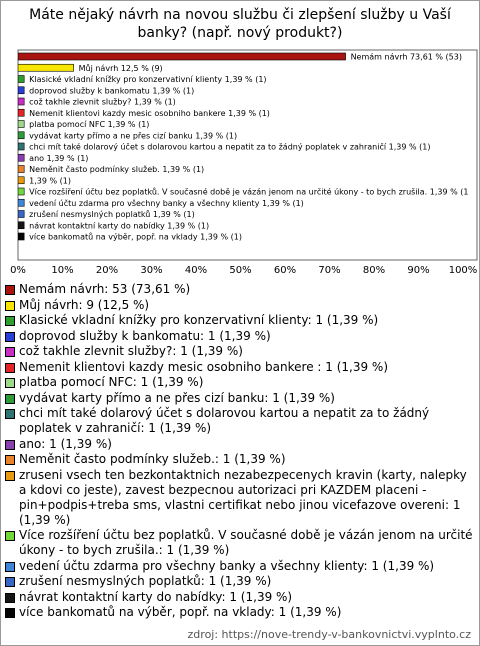  What do you see at coordinates (131, 351) in the screenshot?
I see `legend-label: což takhle zlevnit služby?: 1 (1,39 %)` at bounding box center [131, 351].